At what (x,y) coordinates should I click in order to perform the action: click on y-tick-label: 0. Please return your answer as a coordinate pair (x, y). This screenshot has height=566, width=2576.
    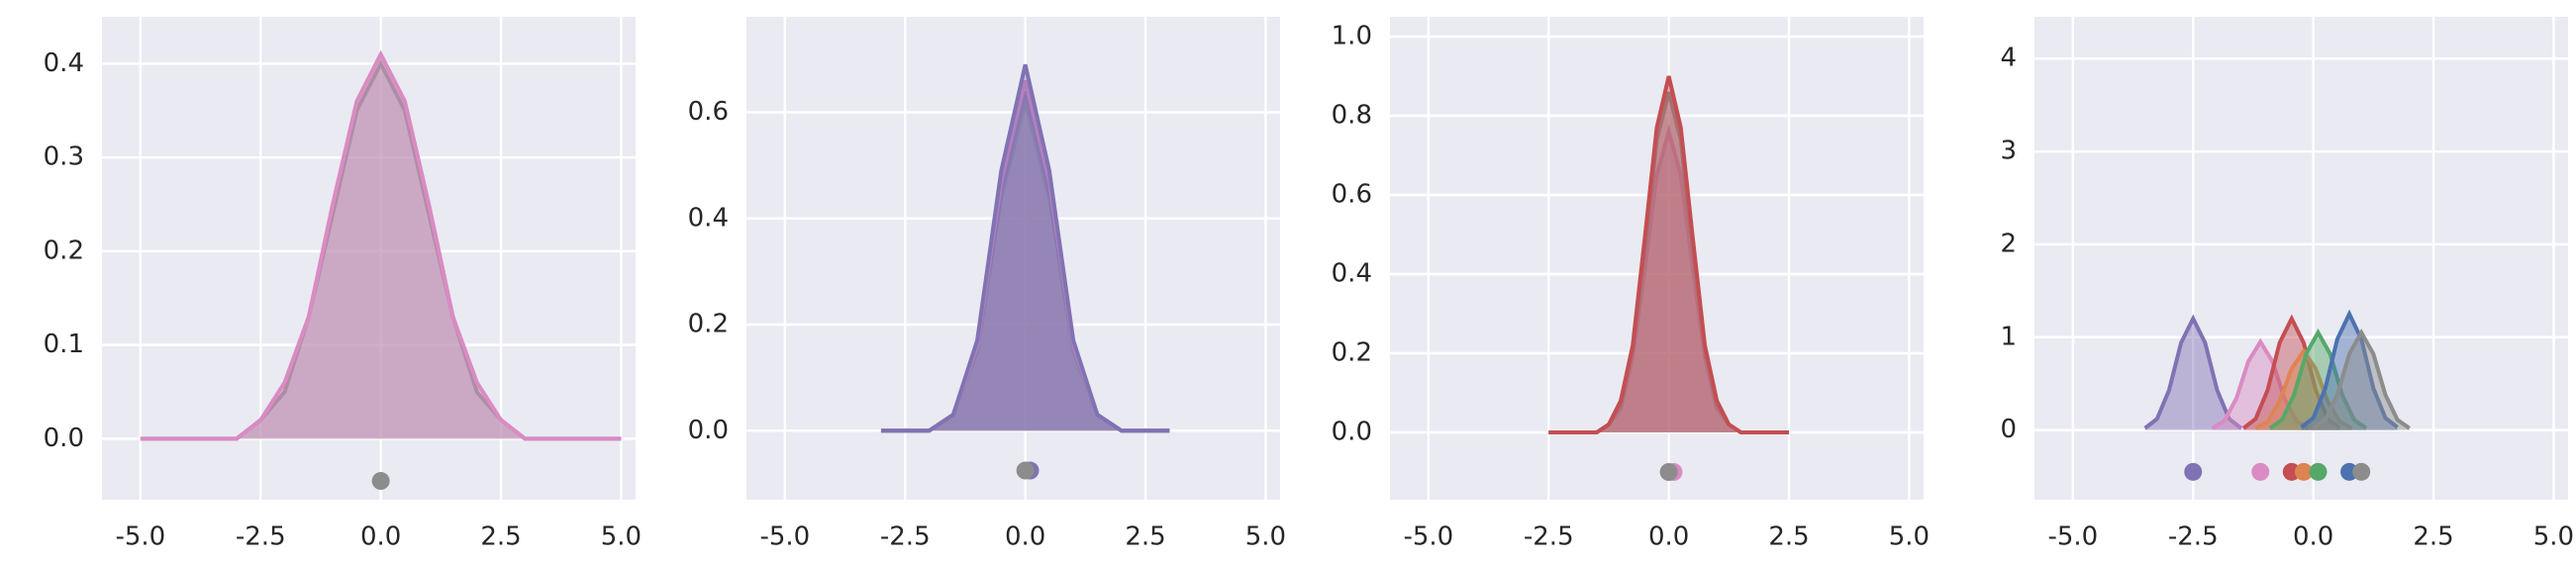
    Looking at the image, I should click on (2009, 429).